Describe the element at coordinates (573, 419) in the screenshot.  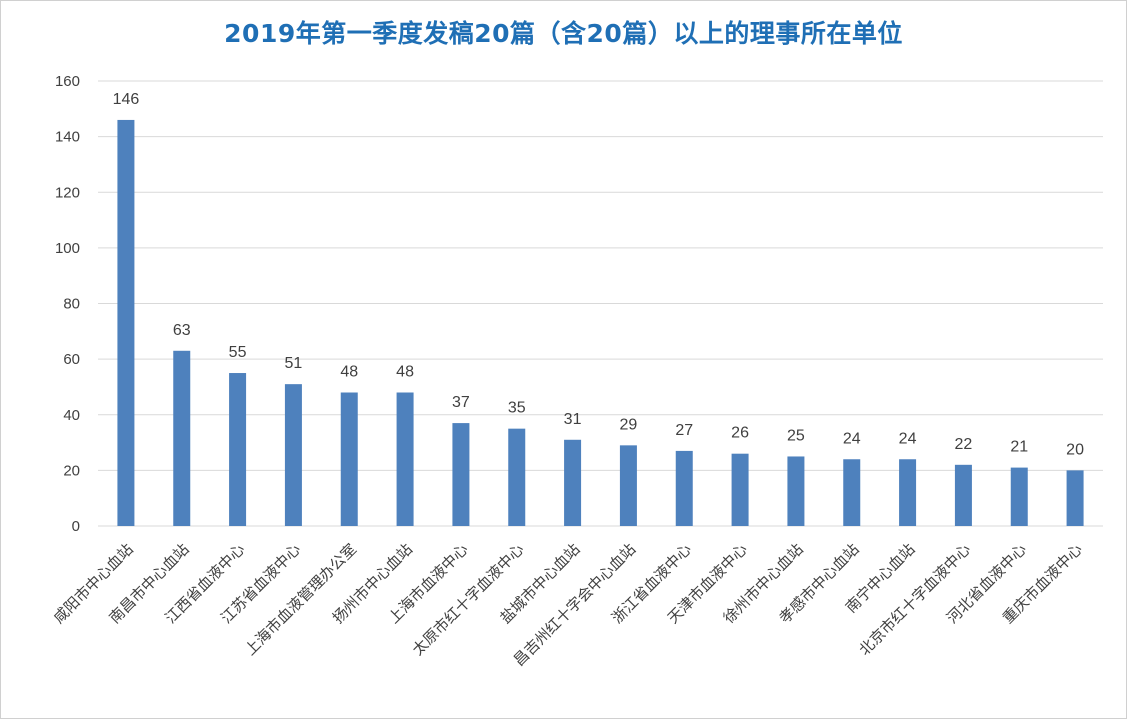
I see `data-label: 31` at that location.